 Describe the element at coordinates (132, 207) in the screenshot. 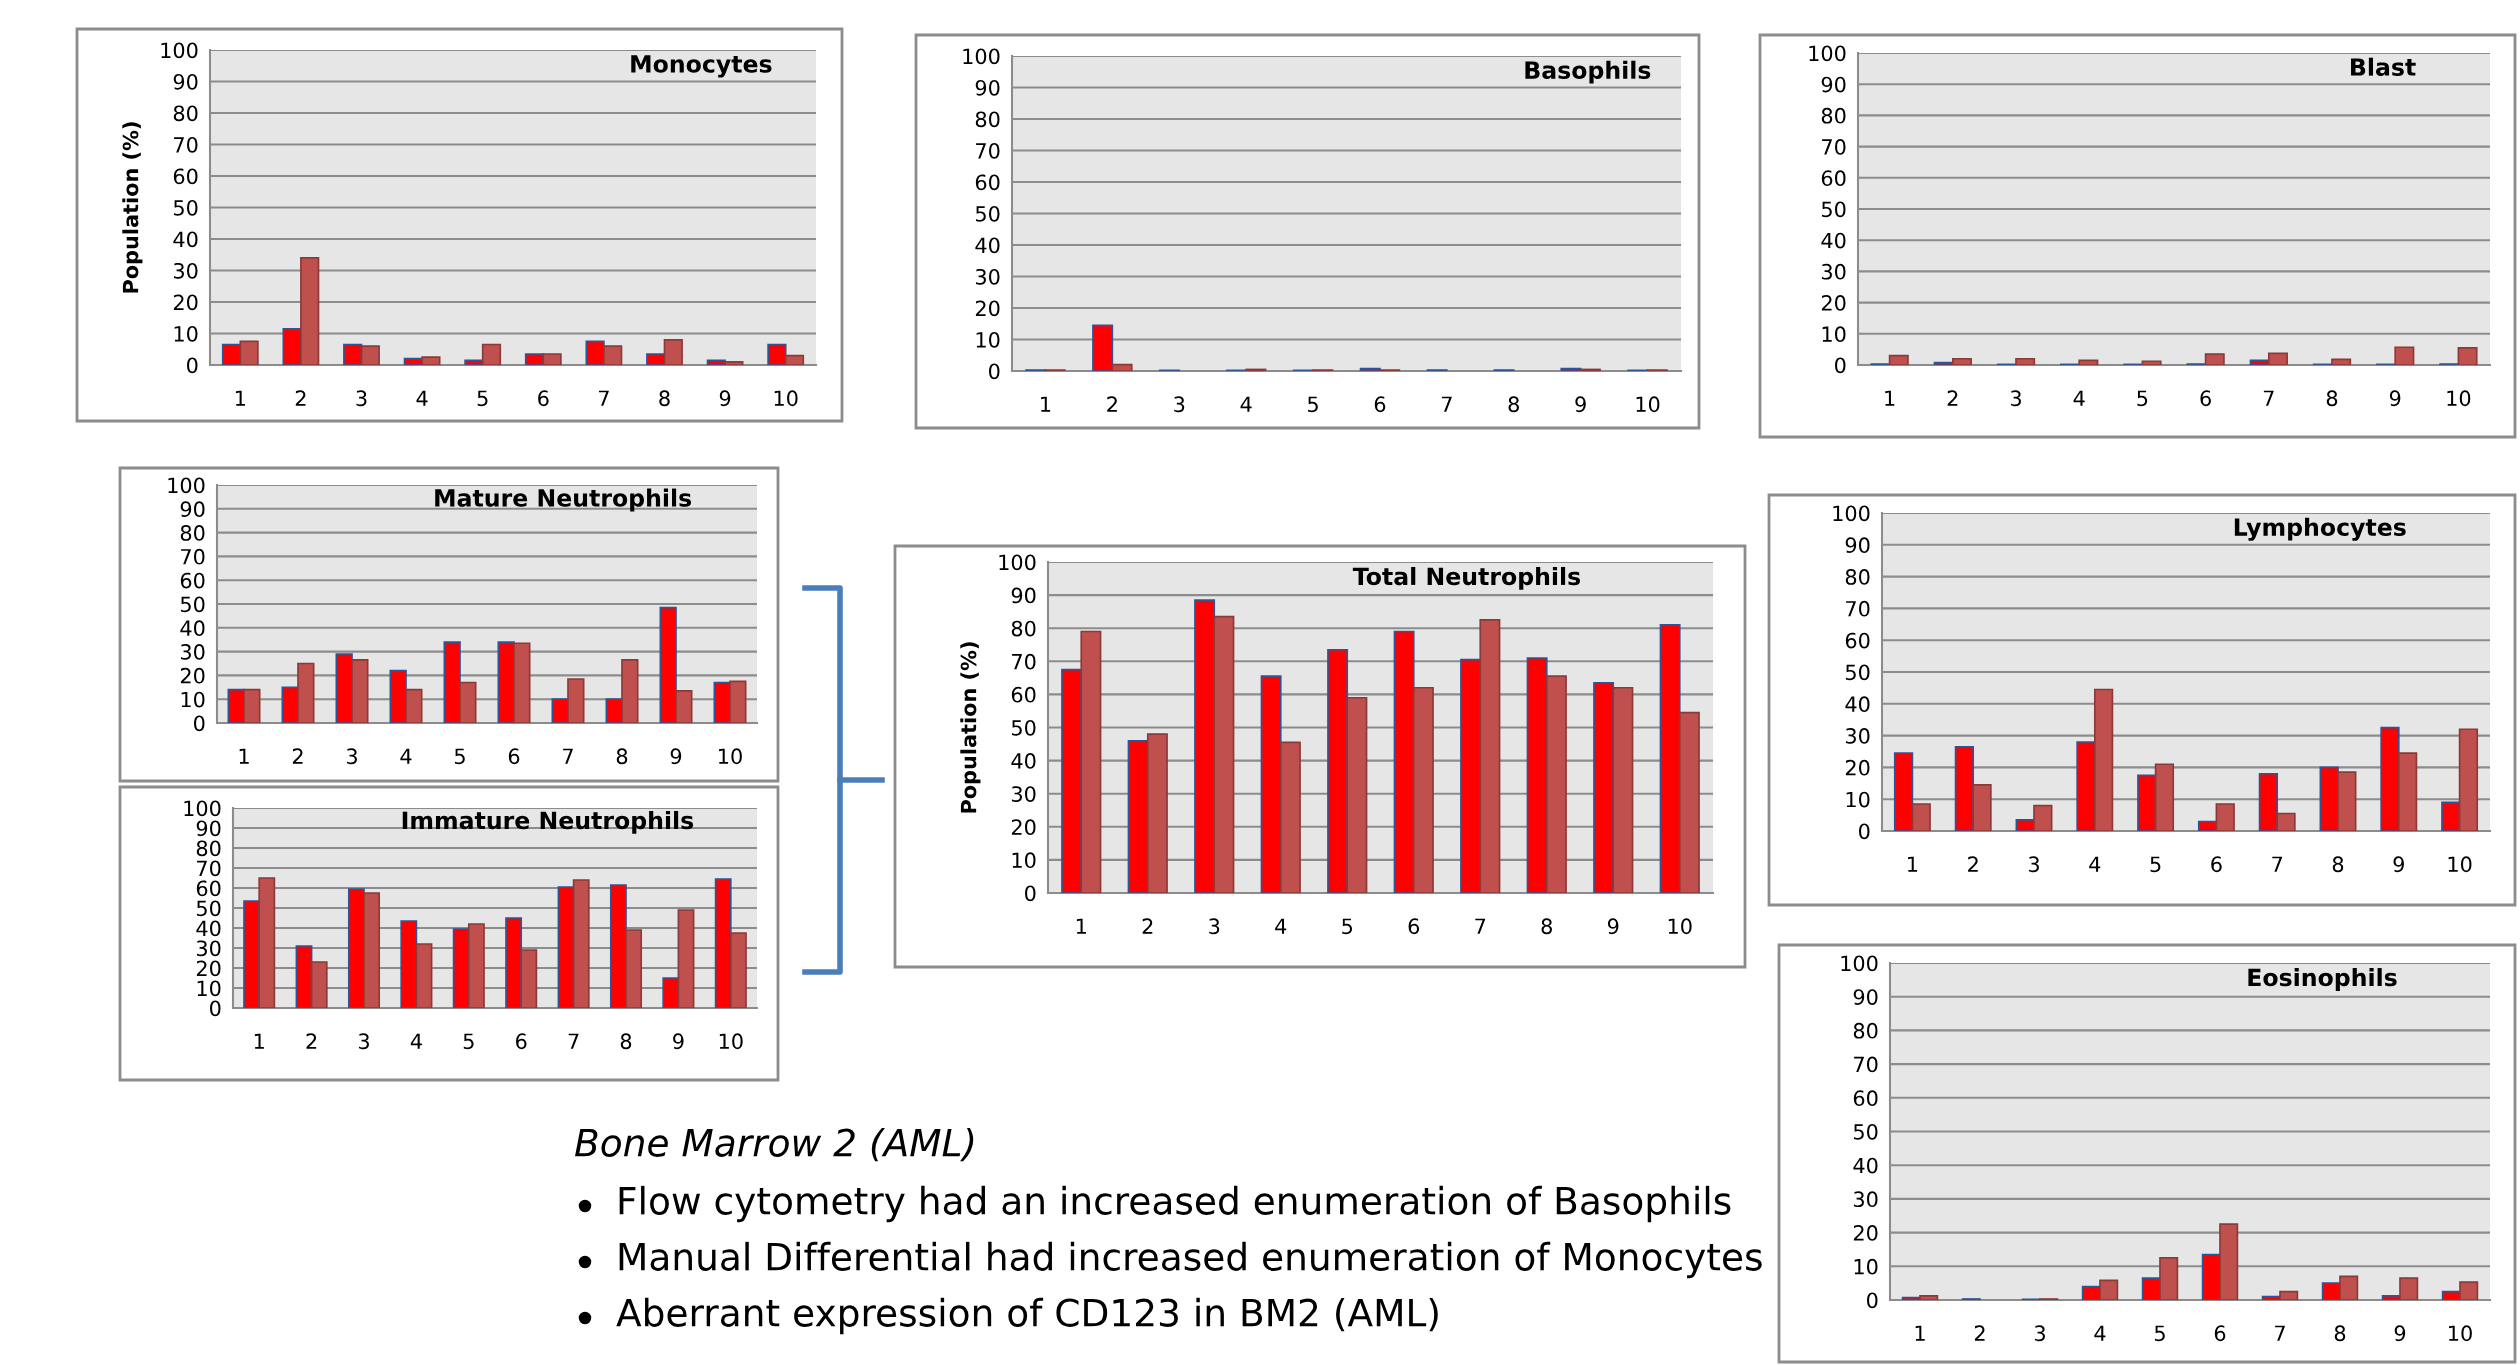

I see `y-axis-title: Population (%)` at that location.